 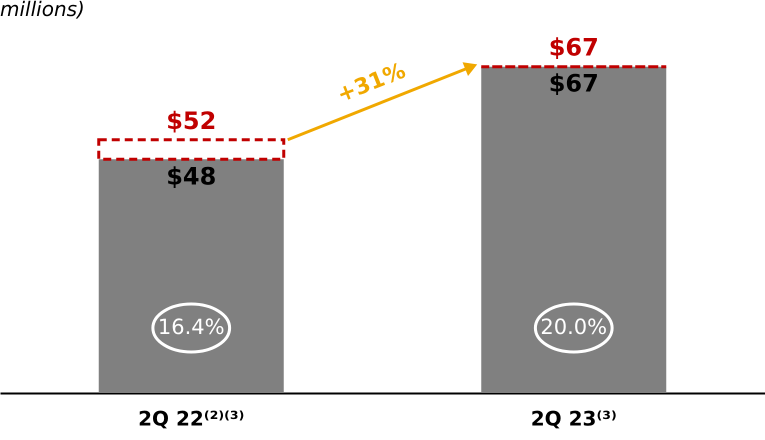 What do you see at coordinates (574, 327) in the screenshot?
I see `annotation: 20.0%` at bounding box center [574, 327].